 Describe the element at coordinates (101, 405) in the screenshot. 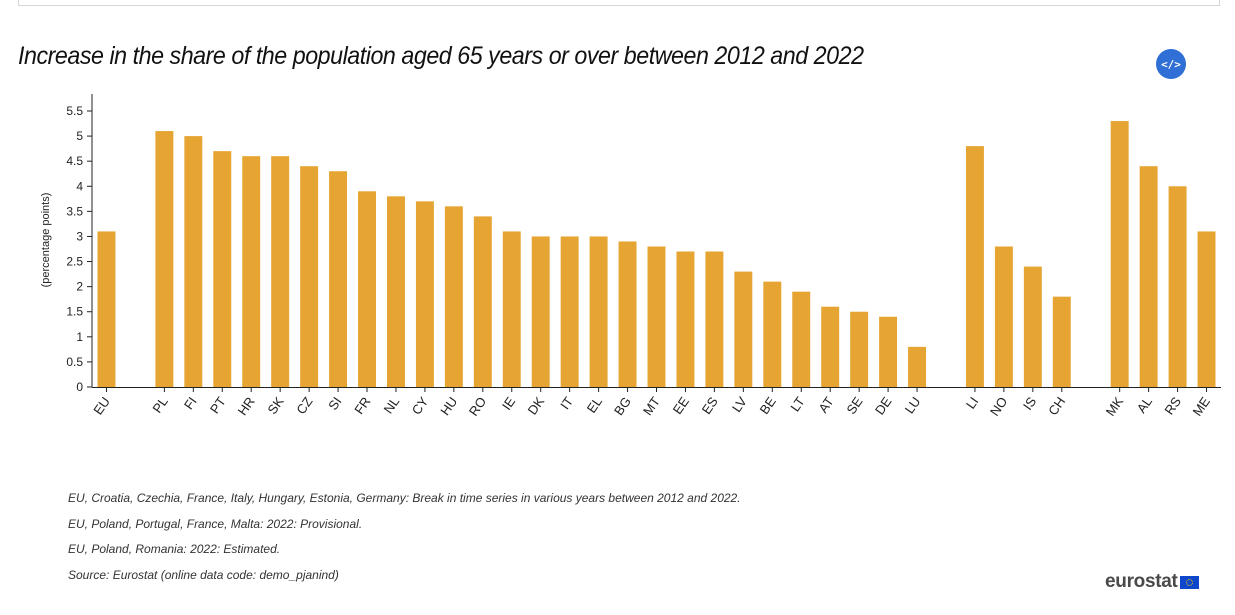

I see `x-tick-label: EU` at that location.